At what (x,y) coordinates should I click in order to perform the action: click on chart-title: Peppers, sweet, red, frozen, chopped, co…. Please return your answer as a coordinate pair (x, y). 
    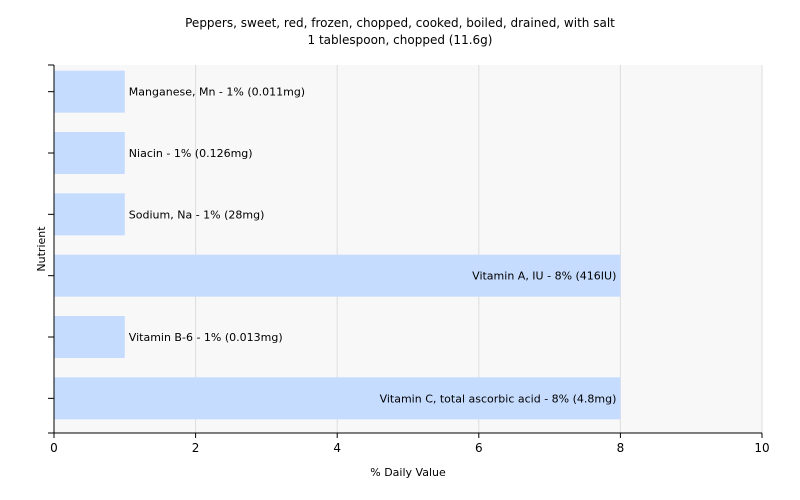
    Looking at the image, I should click on (400, 23).